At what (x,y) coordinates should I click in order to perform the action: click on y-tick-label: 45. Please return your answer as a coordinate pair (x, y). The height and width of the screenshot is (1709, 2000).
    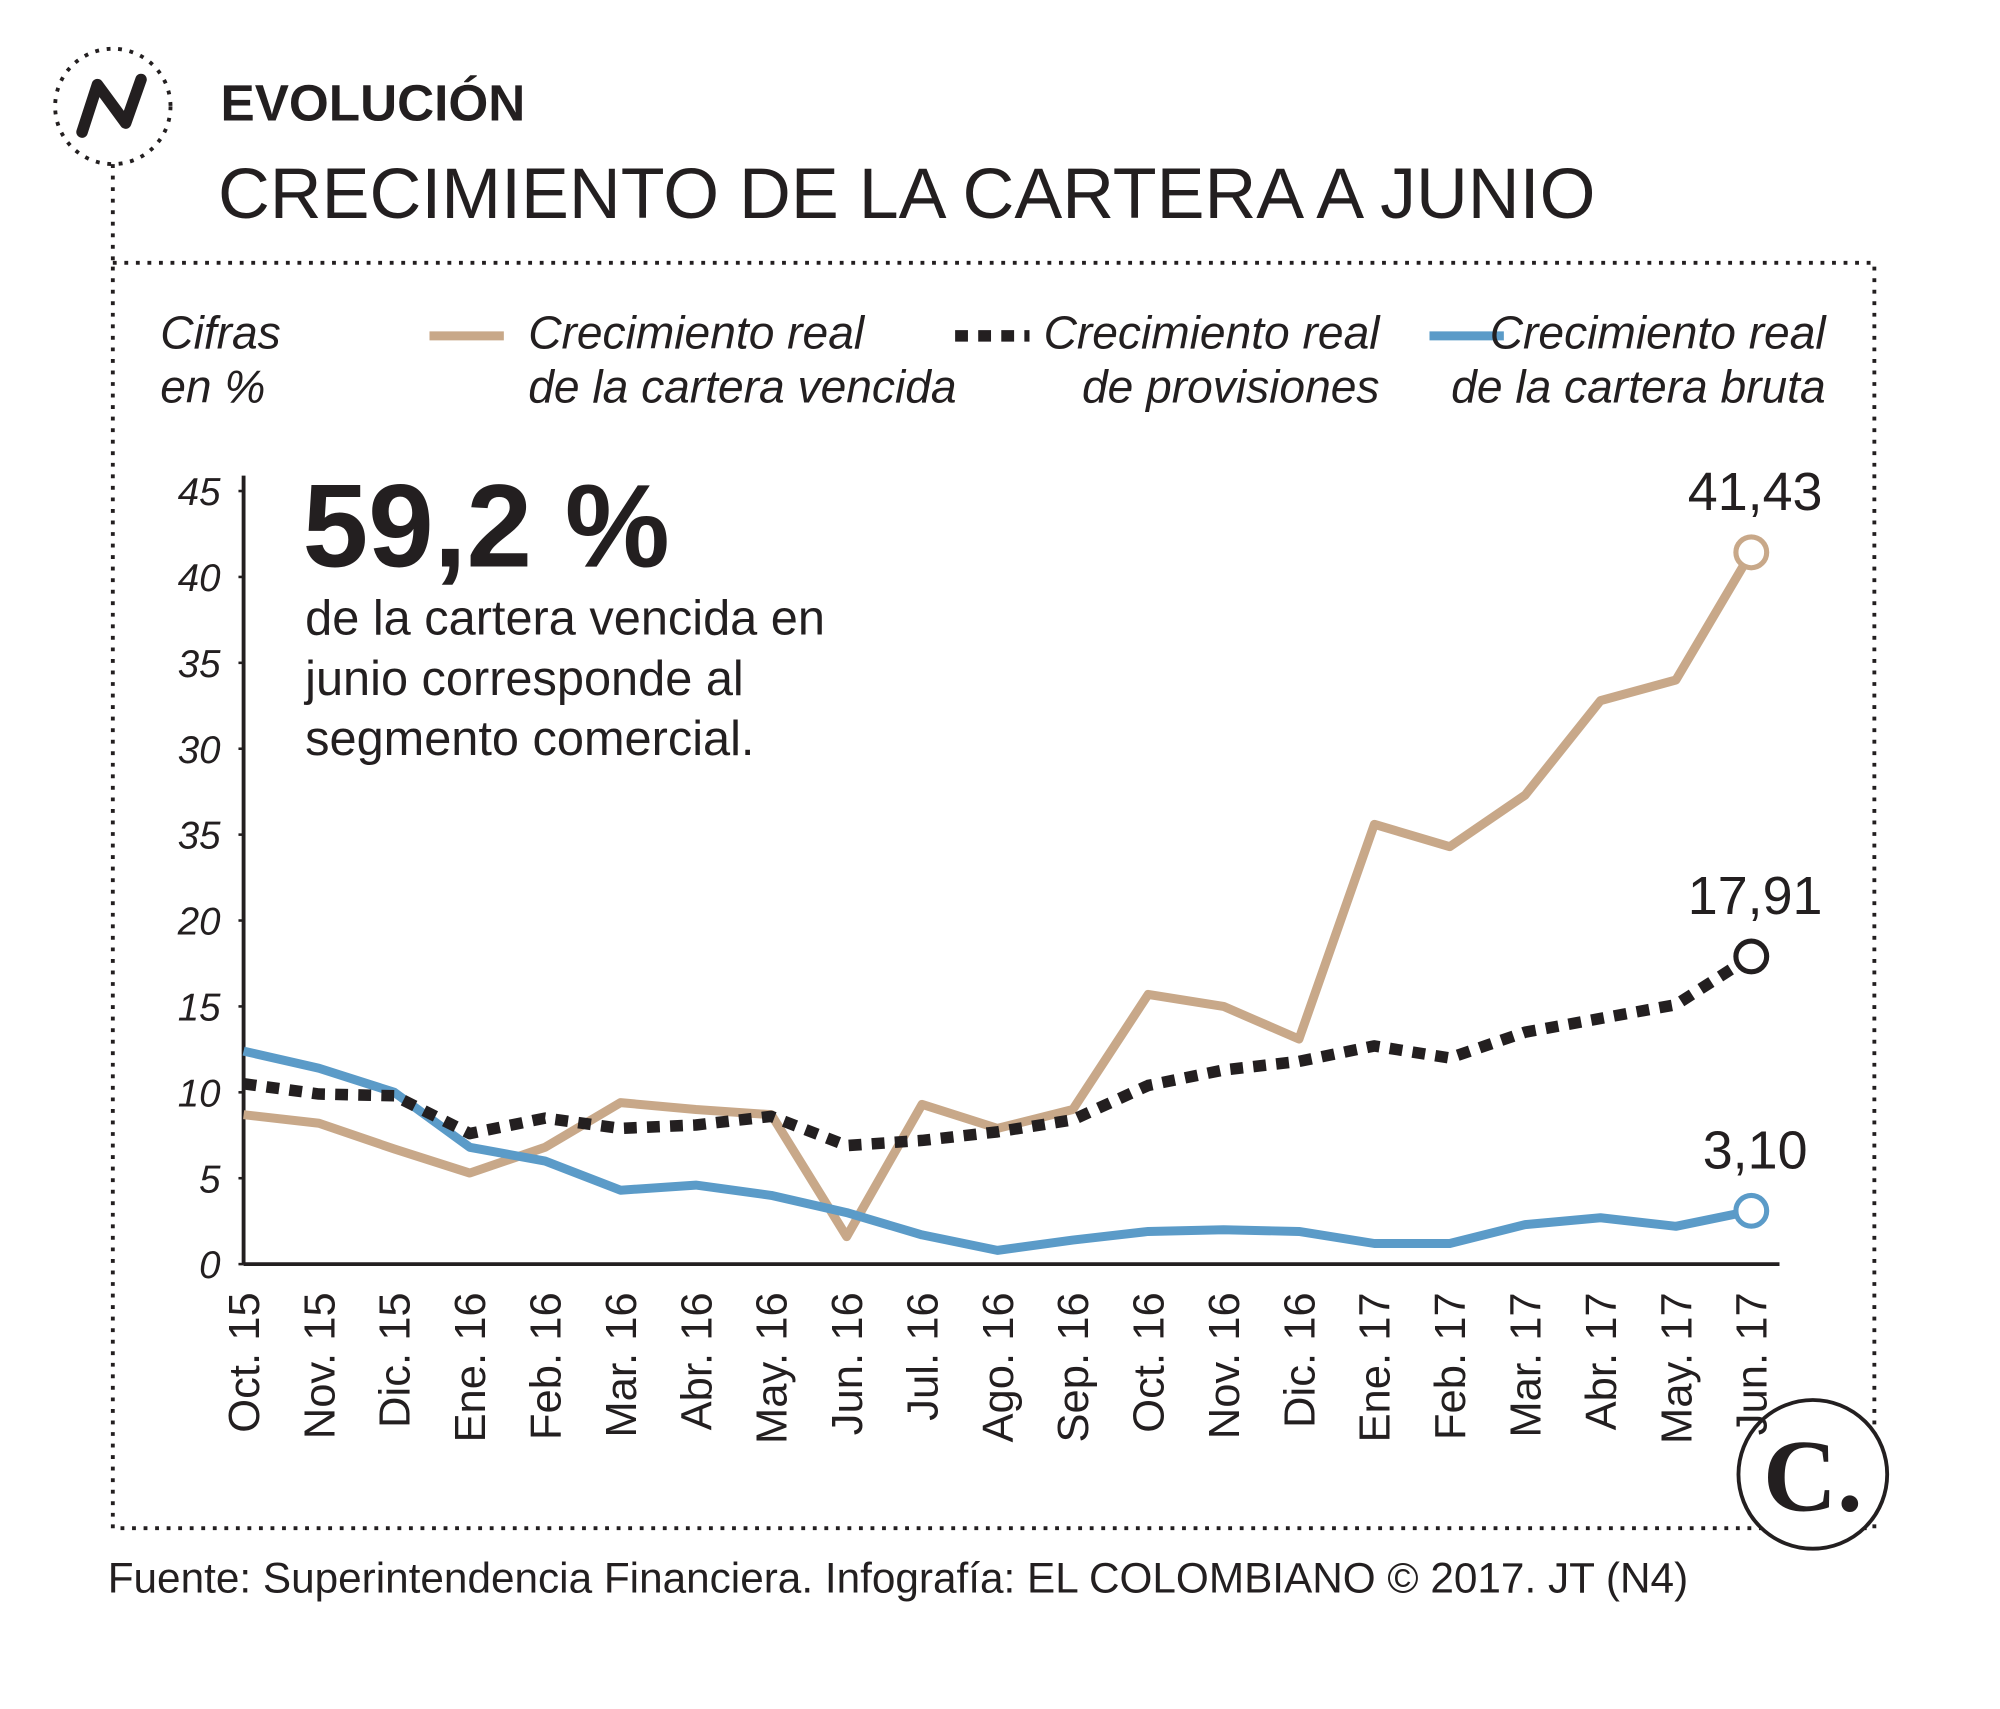
    Looking at the image, I should click on (199, 492).